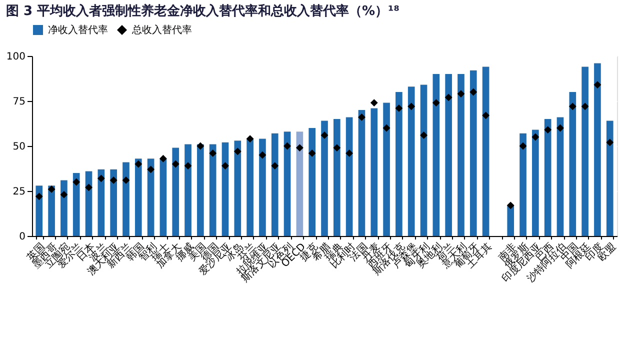 The image size is (640, 338). What do you see at coordinates (78, 30) in the screenshot?
I see `legend-label: 净收入替代率` at bounding box center [78, 30].